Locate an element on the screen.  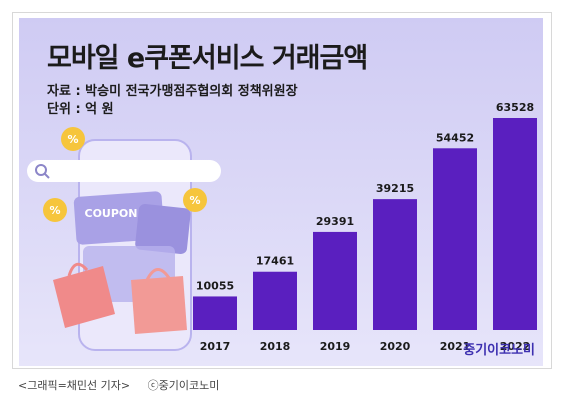
x-tick-label-2022: 2022 is located at coordinates (515, 346).